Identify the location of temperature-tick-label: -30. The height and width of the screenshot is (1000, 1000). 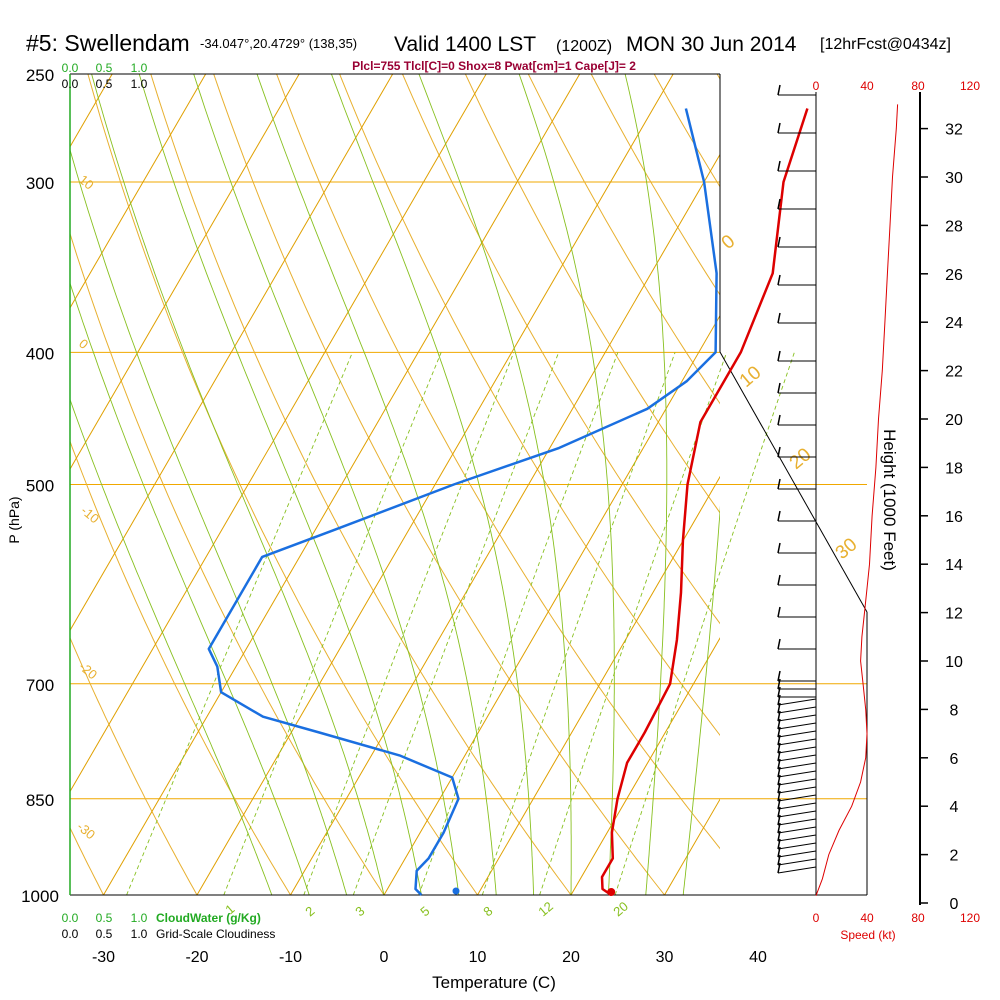
(103, 957).